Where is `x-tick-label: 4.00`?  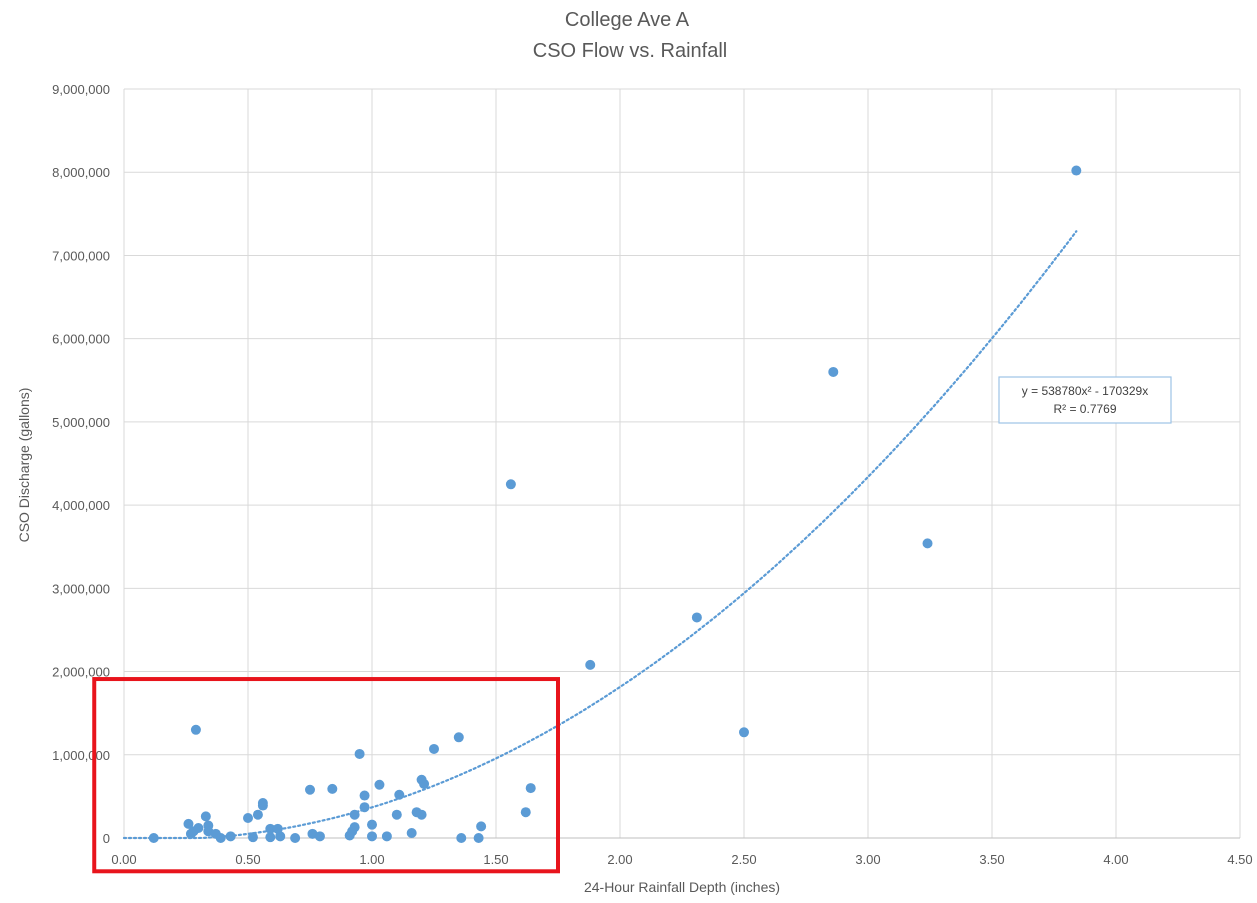 x-tick-label: 4.00 is located at coordinates (1115, 859).